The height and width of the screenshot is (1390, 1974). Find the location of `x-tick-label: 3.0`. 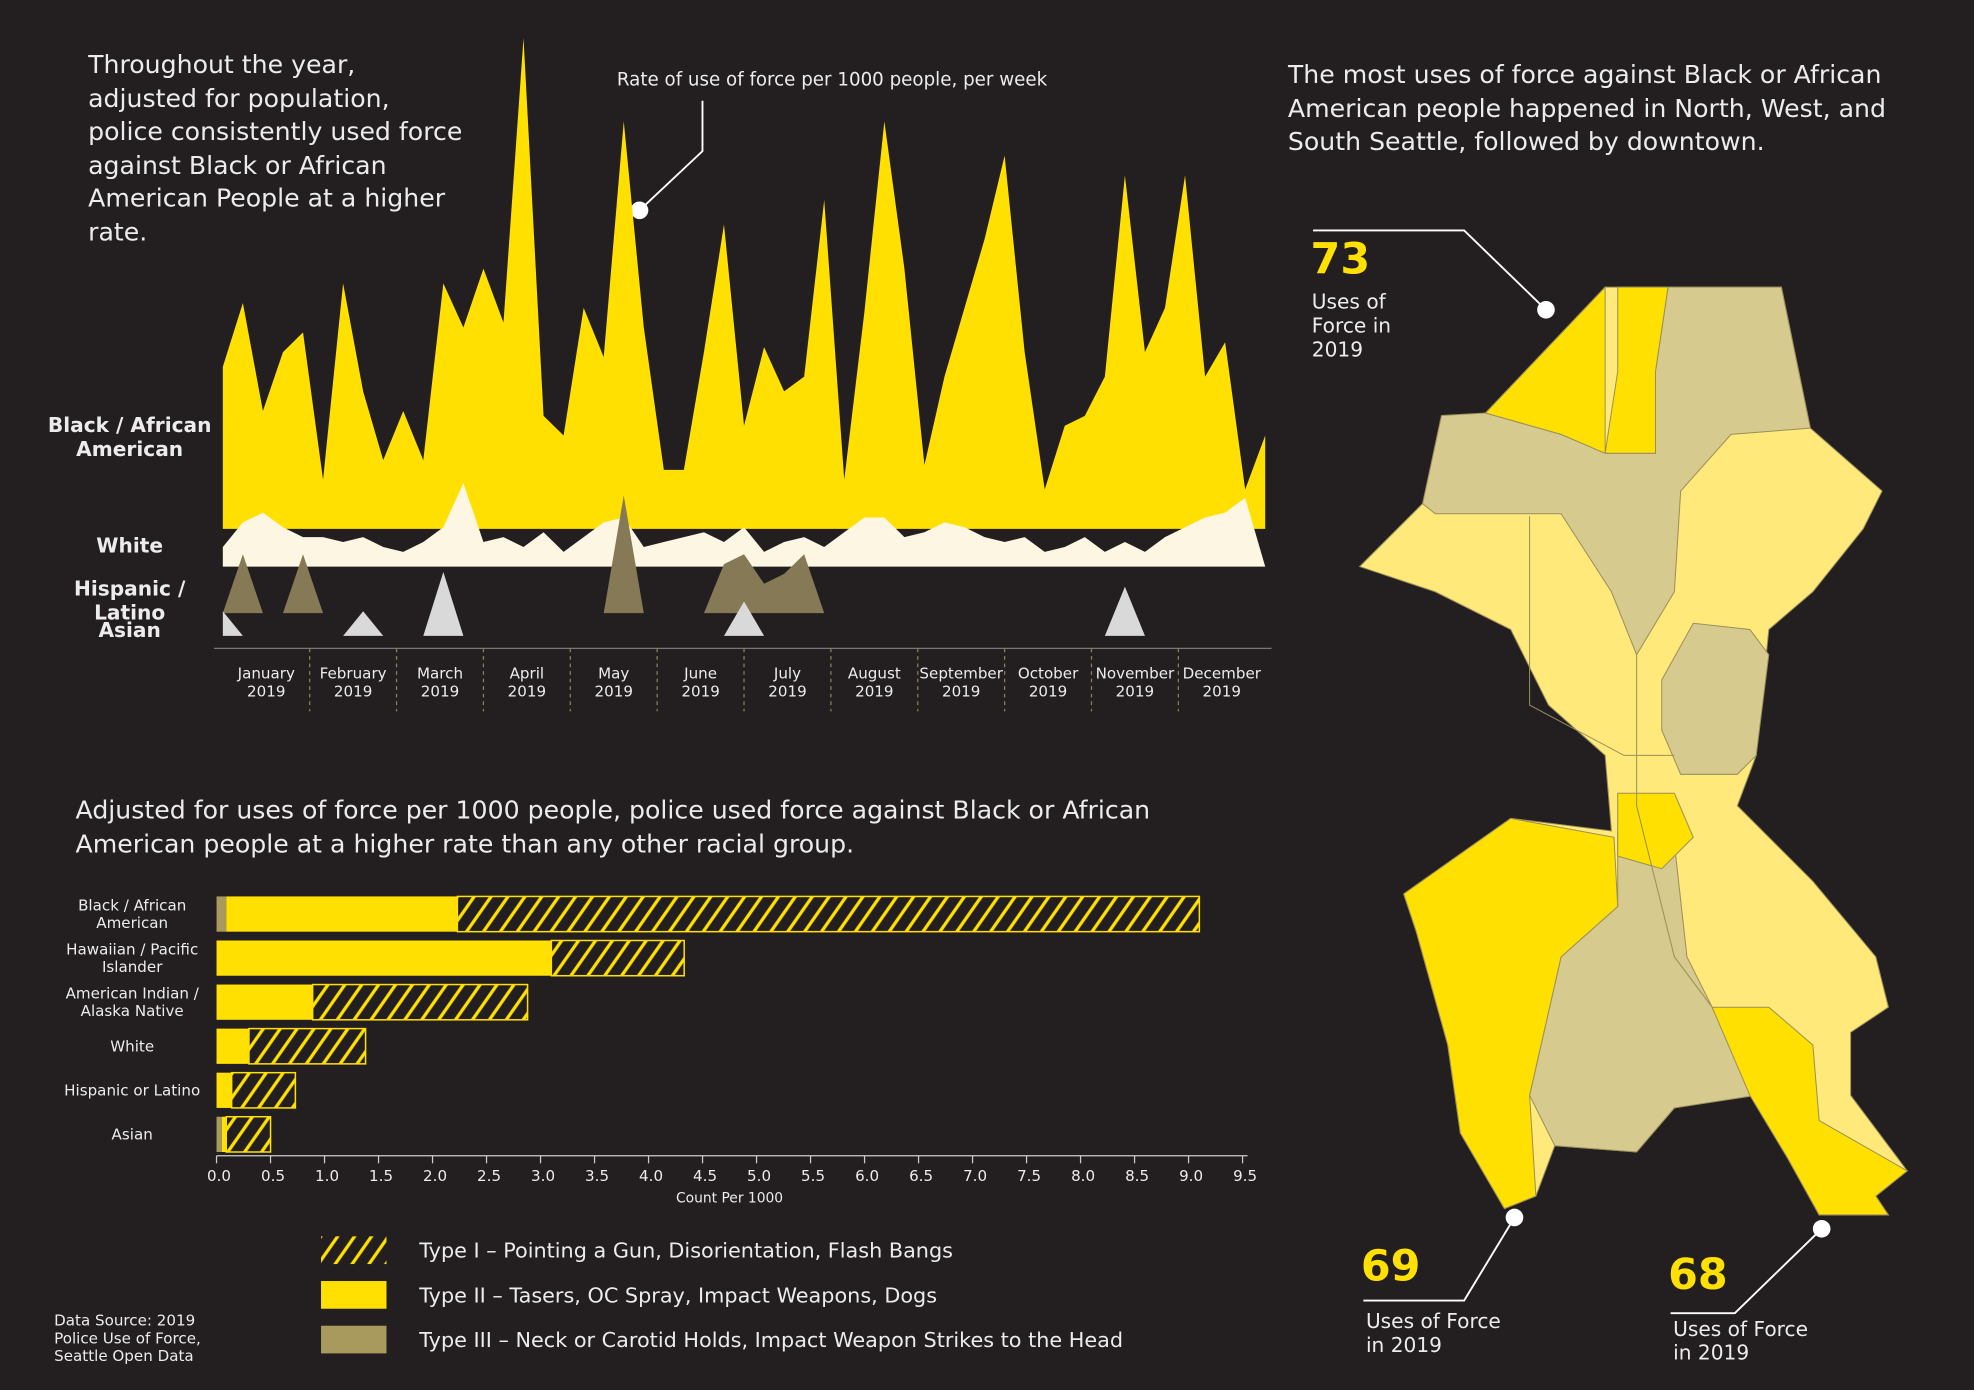

x-tick-label: 3.0 is located at coordinates (543, 1176).